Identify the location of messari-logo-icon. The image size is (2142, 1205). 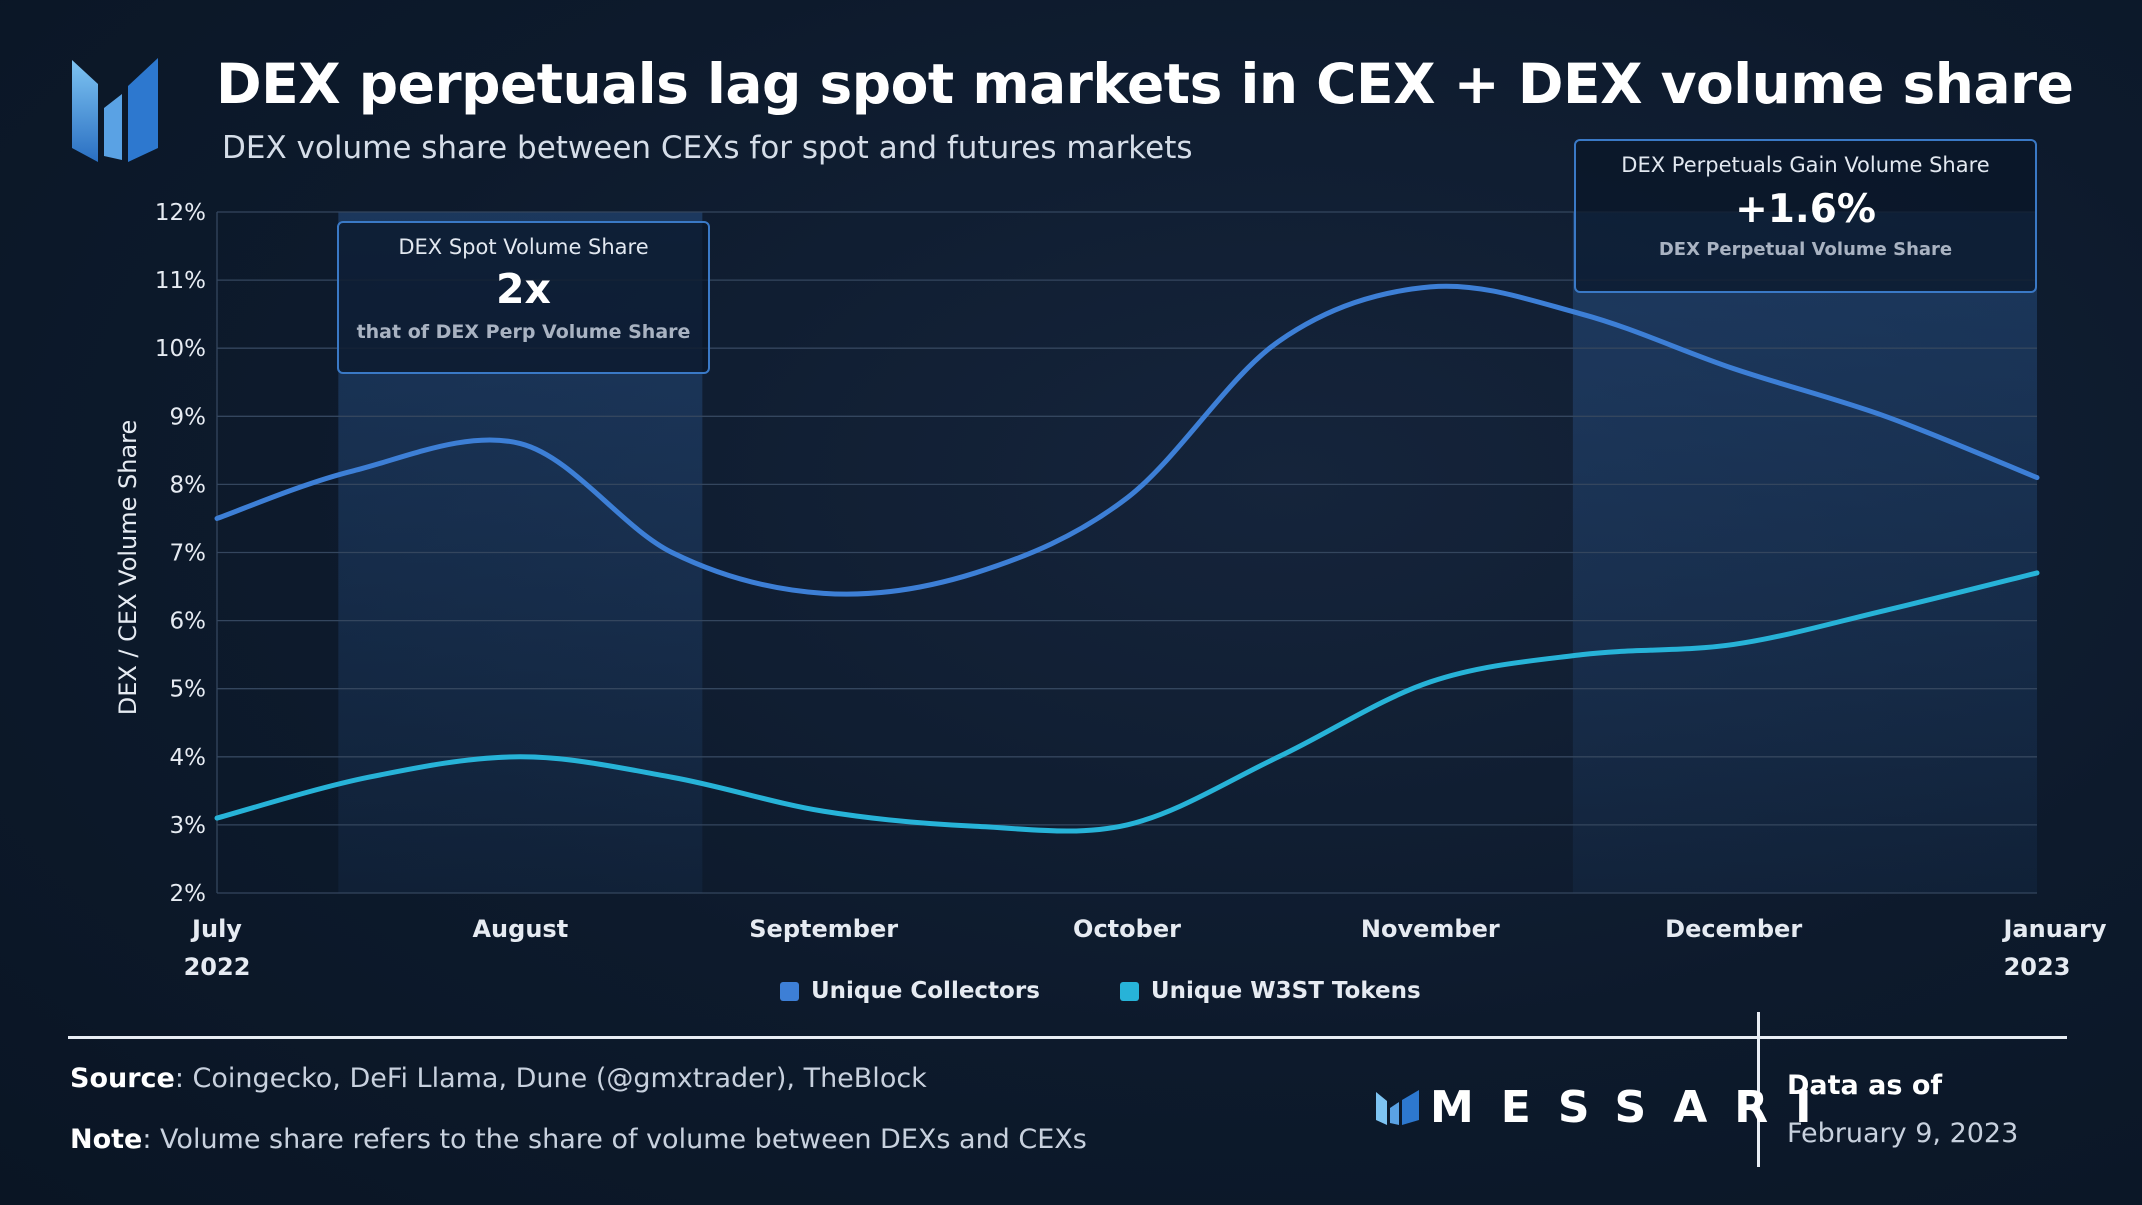
(115, 110).